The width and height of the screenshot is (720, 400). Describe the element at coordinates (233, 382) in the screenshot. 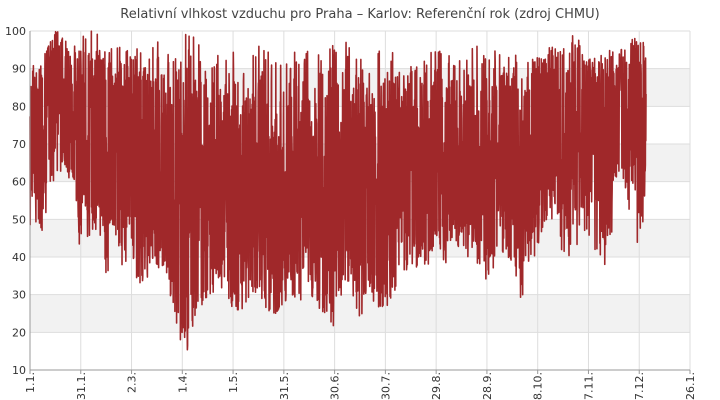

I see `x-tick-label: 1.5.` at that location.